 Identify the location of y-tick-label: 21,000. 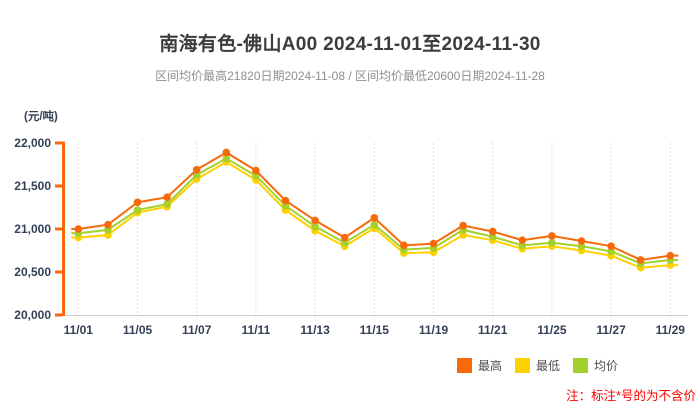
(32, 229).